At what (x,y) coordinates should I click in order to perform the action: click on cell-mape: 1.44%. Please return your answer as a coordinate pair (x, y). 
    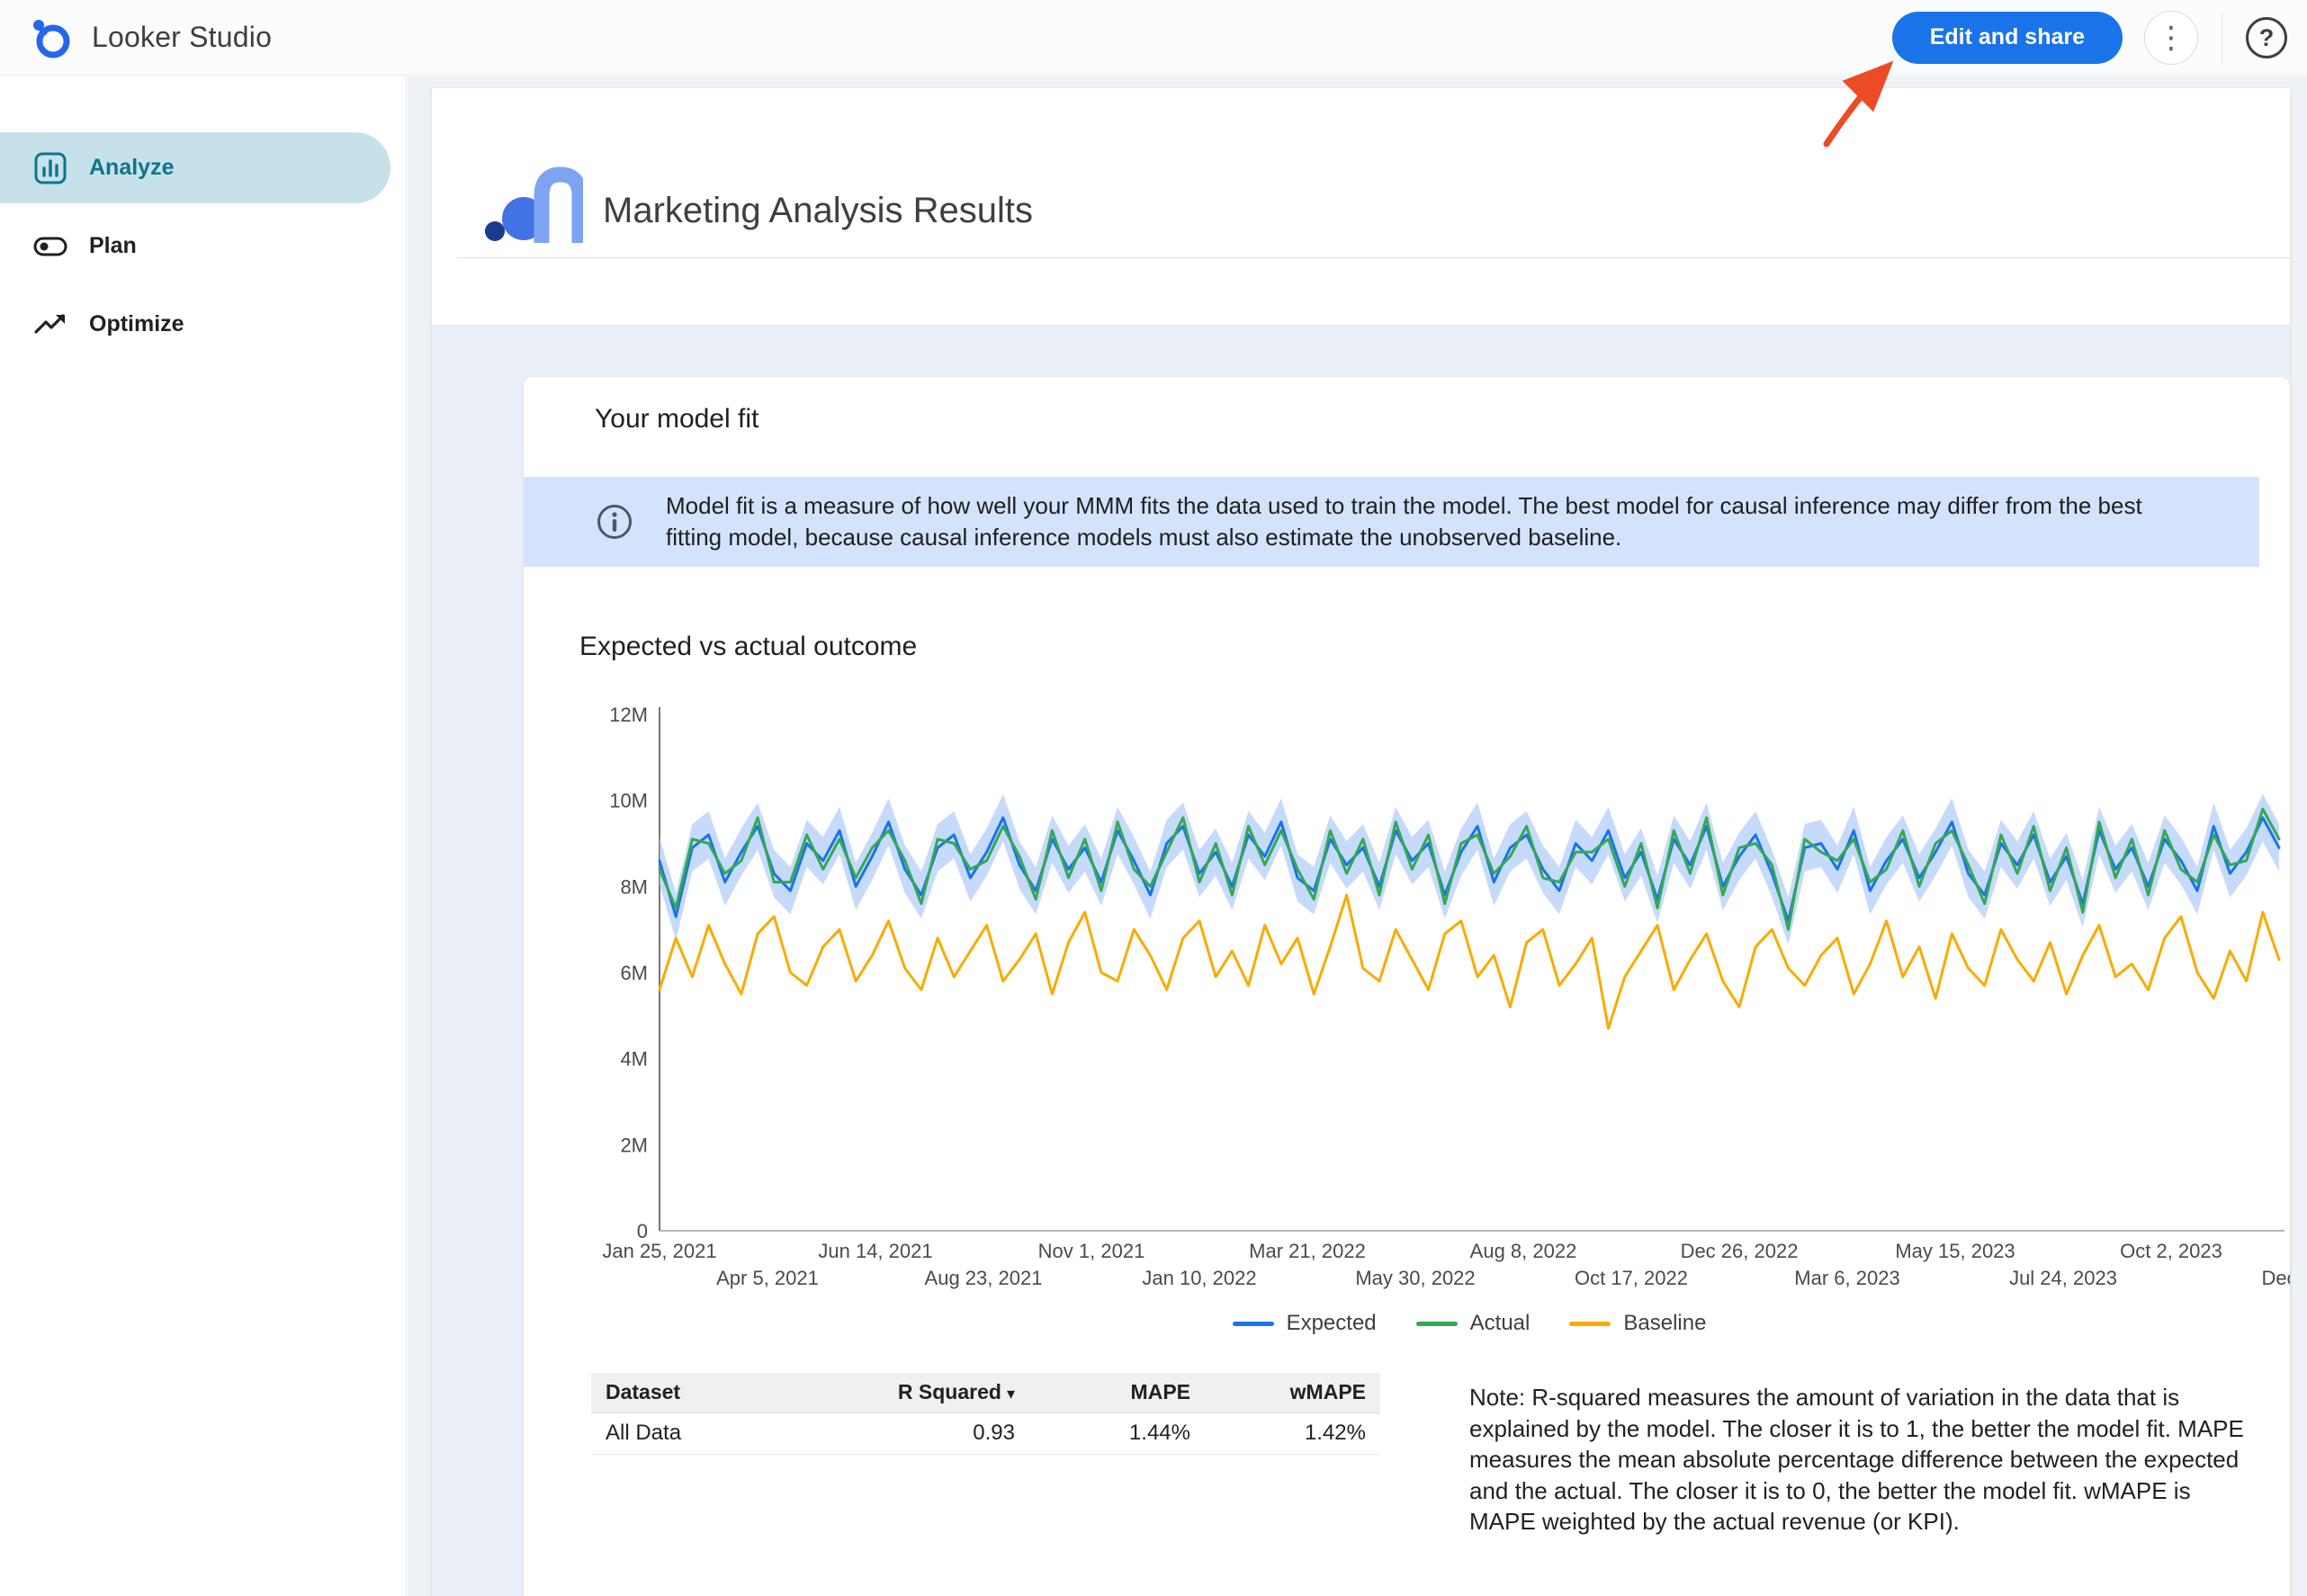
    Looking at the image, I should click on (1117, 1433).